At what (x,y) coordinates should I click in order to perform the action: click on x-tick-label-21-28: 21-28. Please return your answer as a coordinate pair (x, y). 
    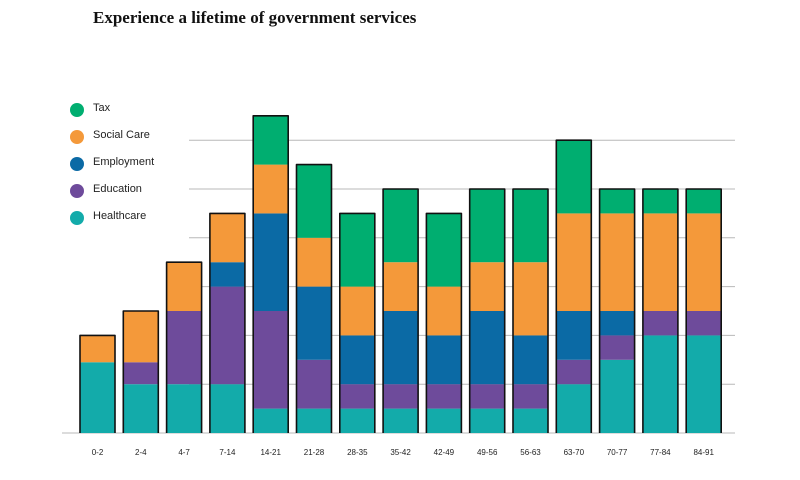
    Looking at the image, I should click on (314, 452).